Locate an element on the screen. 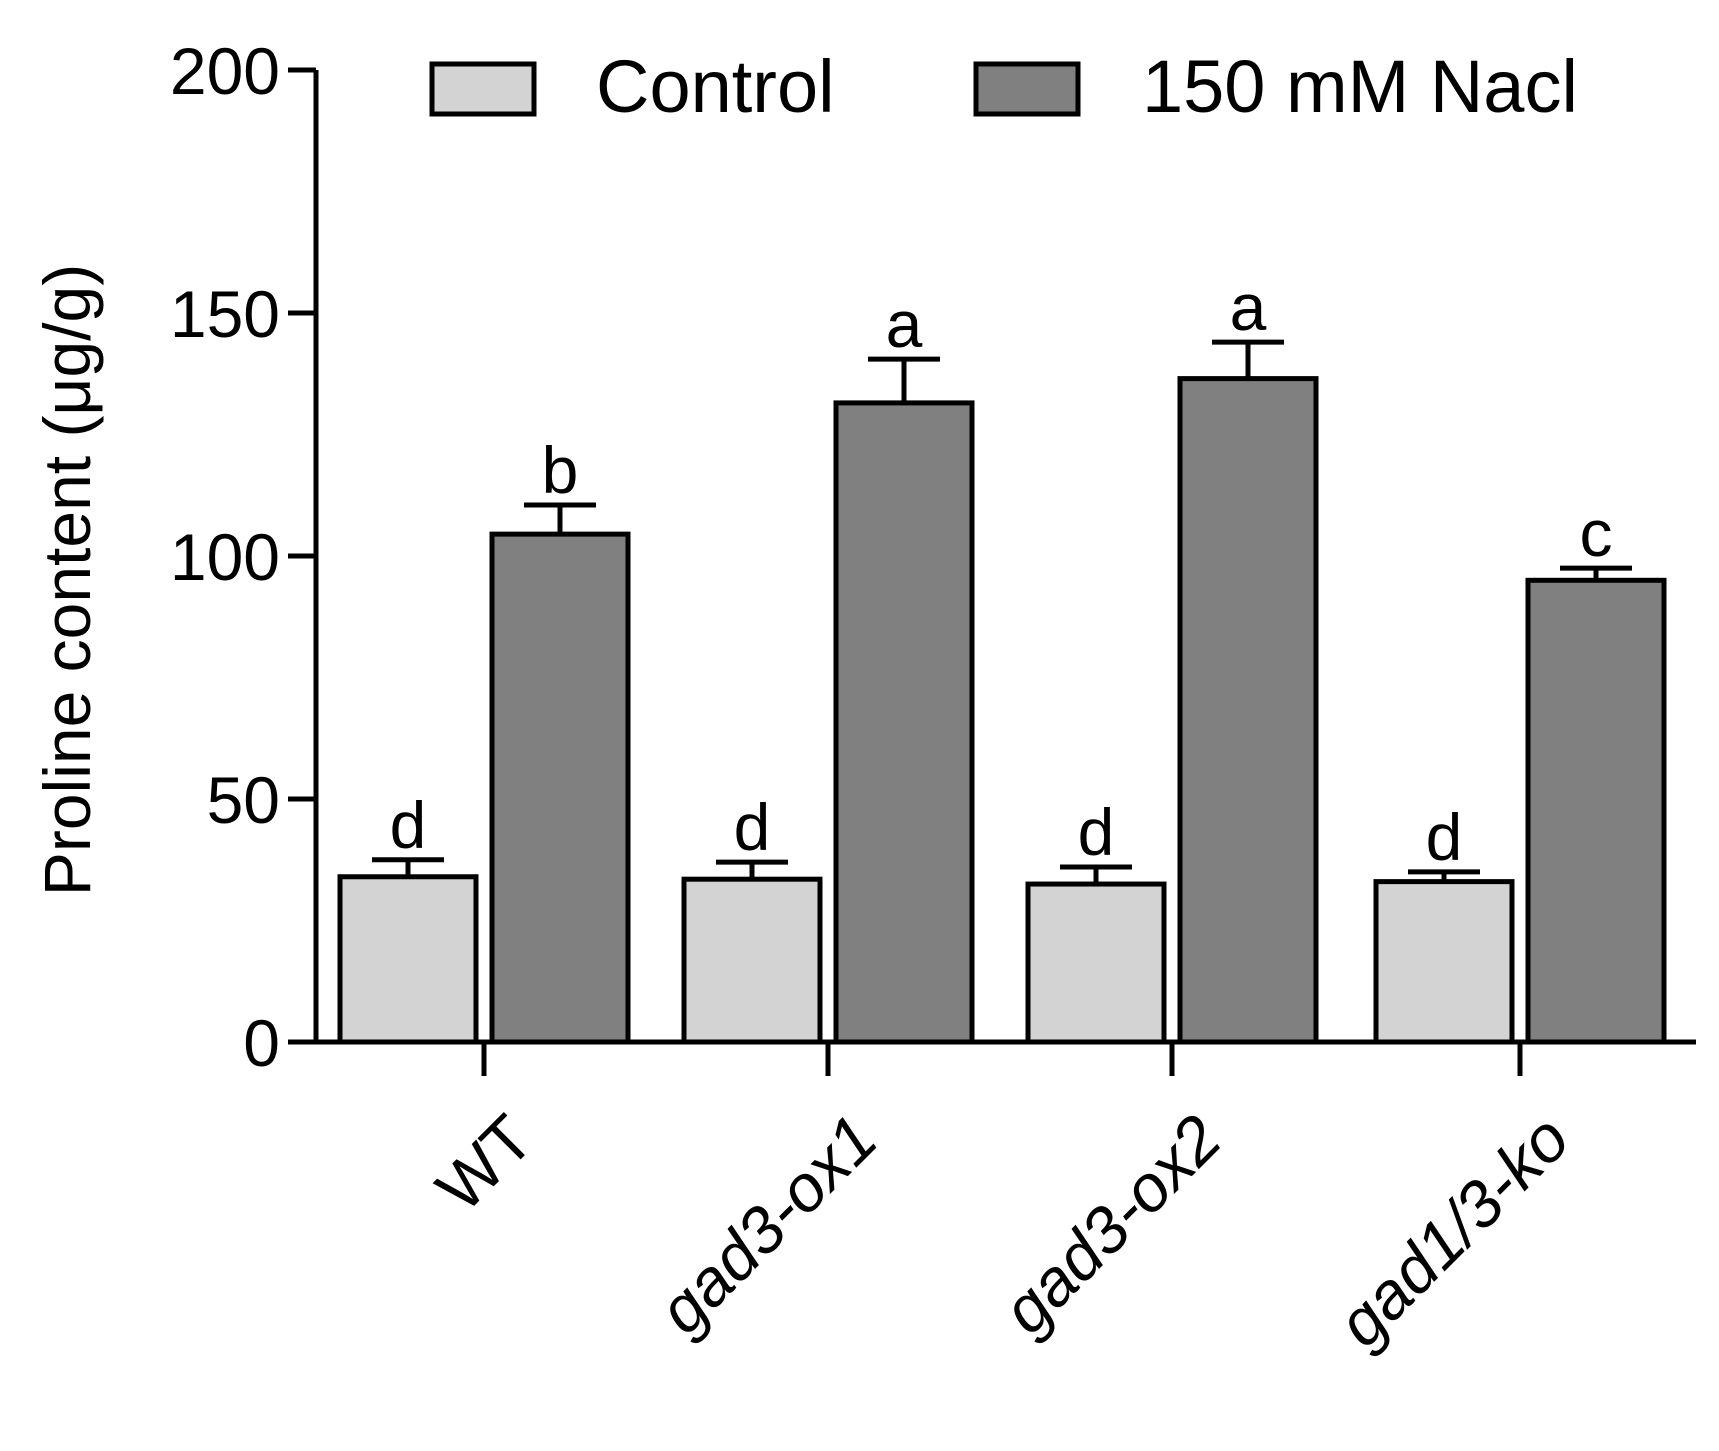  legend: Control 150 mM Nacl is located at coordinates (1003, 86).